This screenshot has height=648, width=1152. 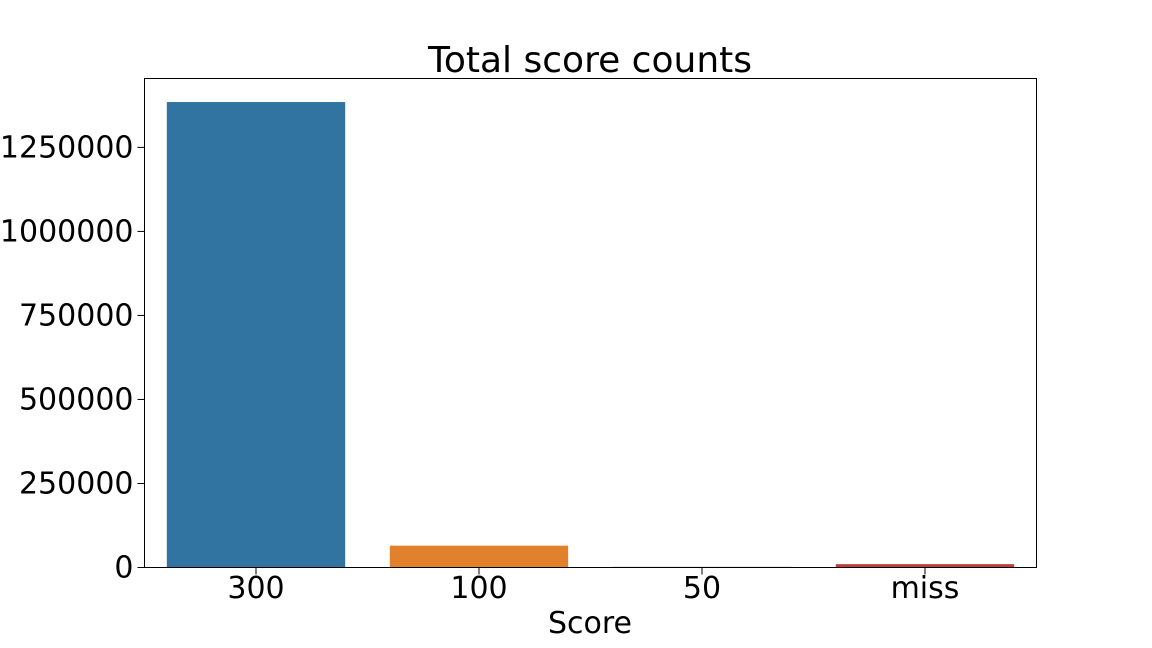 What do you see at coordinates (123, 568) in the screenshot?
I see `y-tick-label: 0` at bounding box center [123, 568].